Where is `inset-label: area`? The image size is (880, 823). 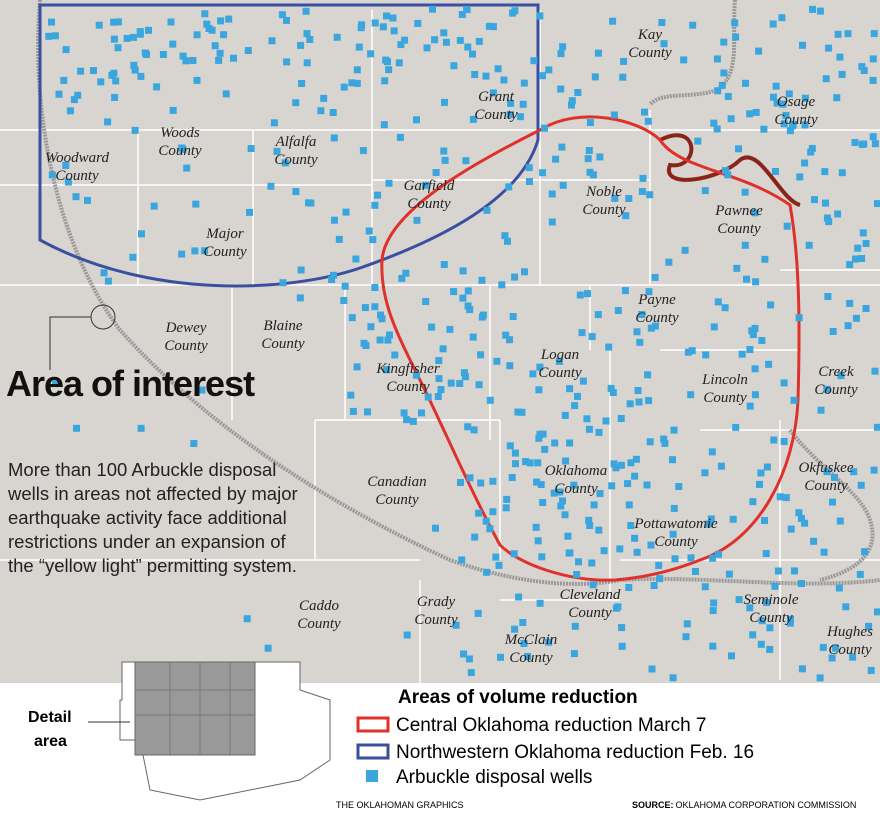 inset-label: area is located at coordinates (50, 741).